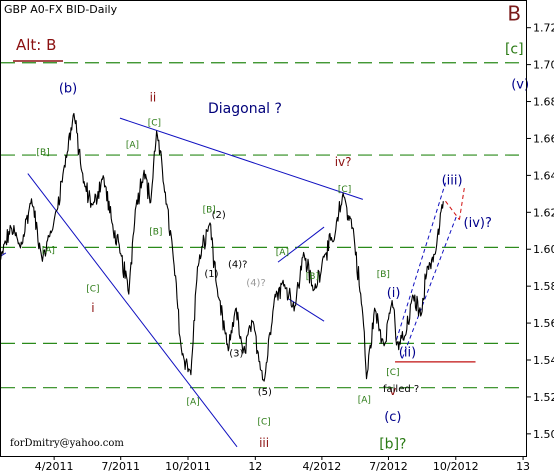  I want to click on y-tick-label: 1.56, so click(543, 323).